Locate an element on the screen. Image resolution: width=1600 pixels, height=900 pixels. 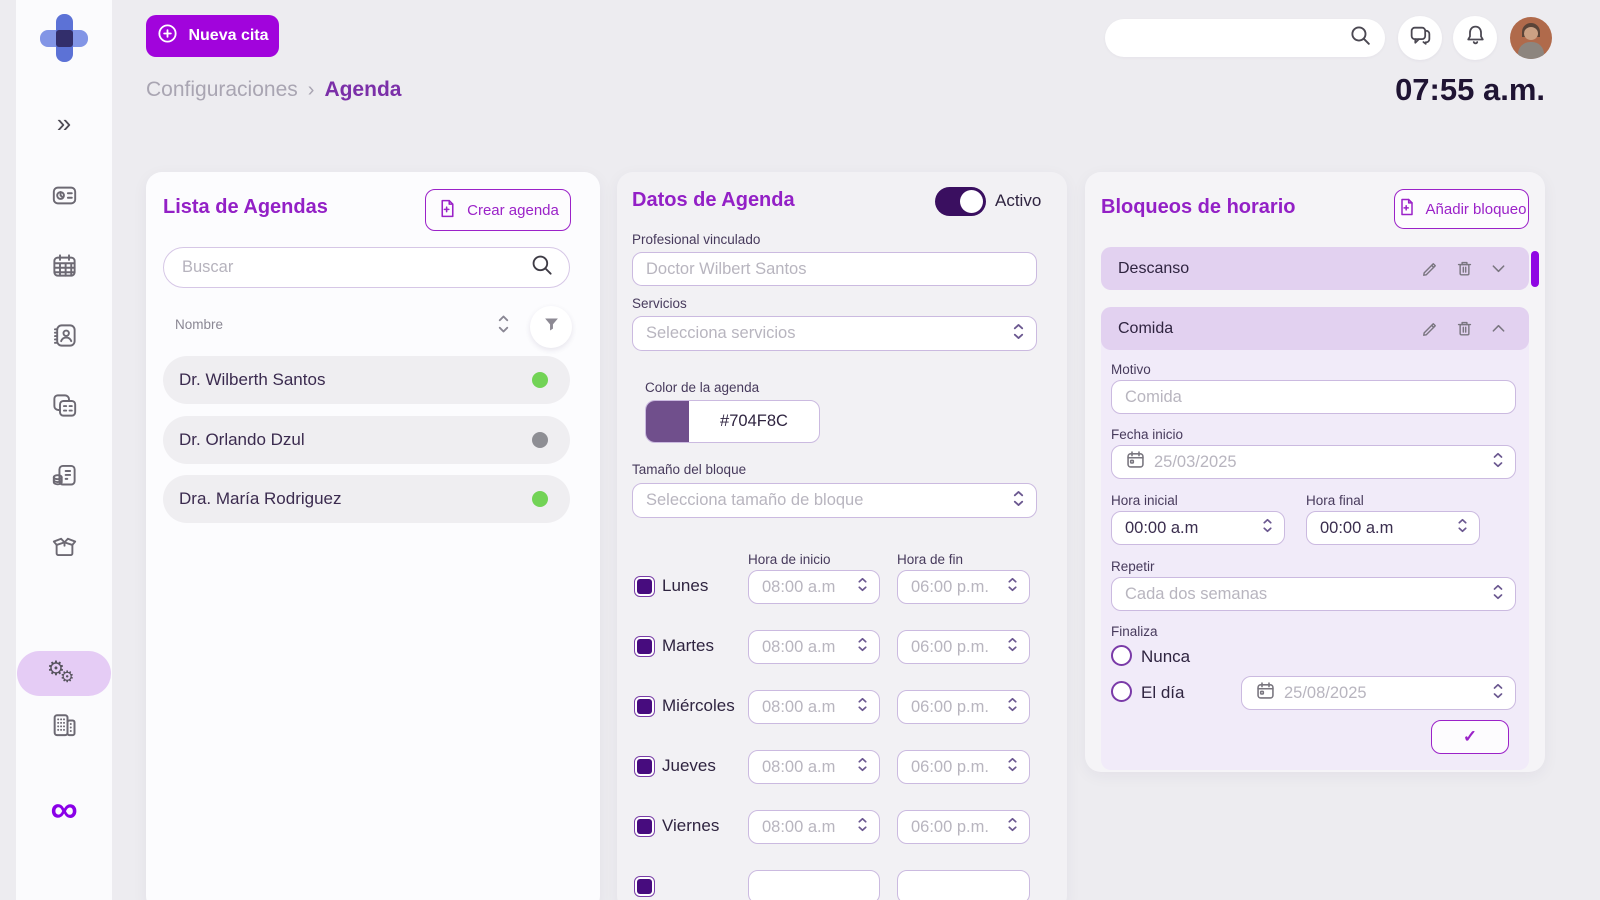
new-appointment-button: Nueva cita is located at coordinates (212, 36).